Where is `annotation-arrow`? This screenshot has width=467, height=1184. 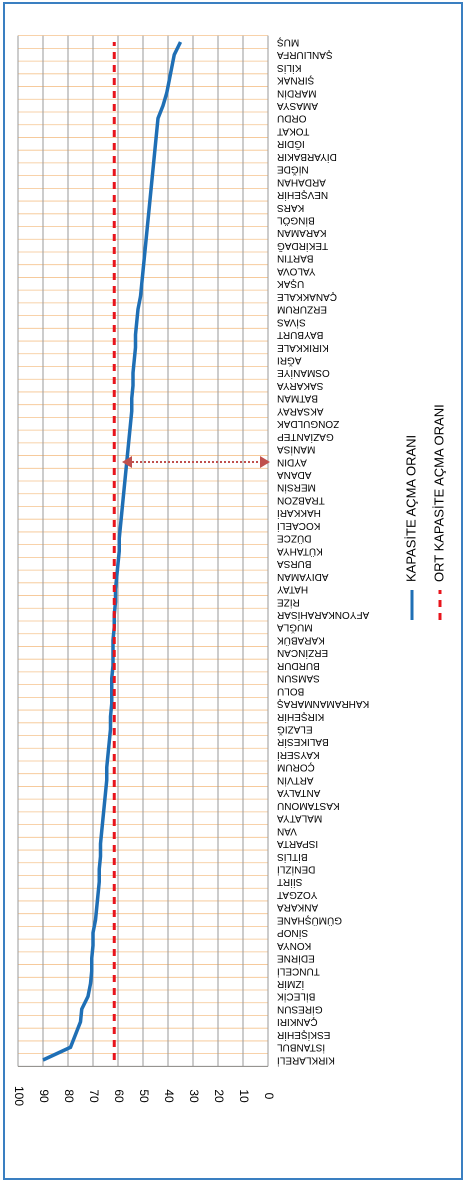 annotation-arrow is located at coordinates (196, 462).